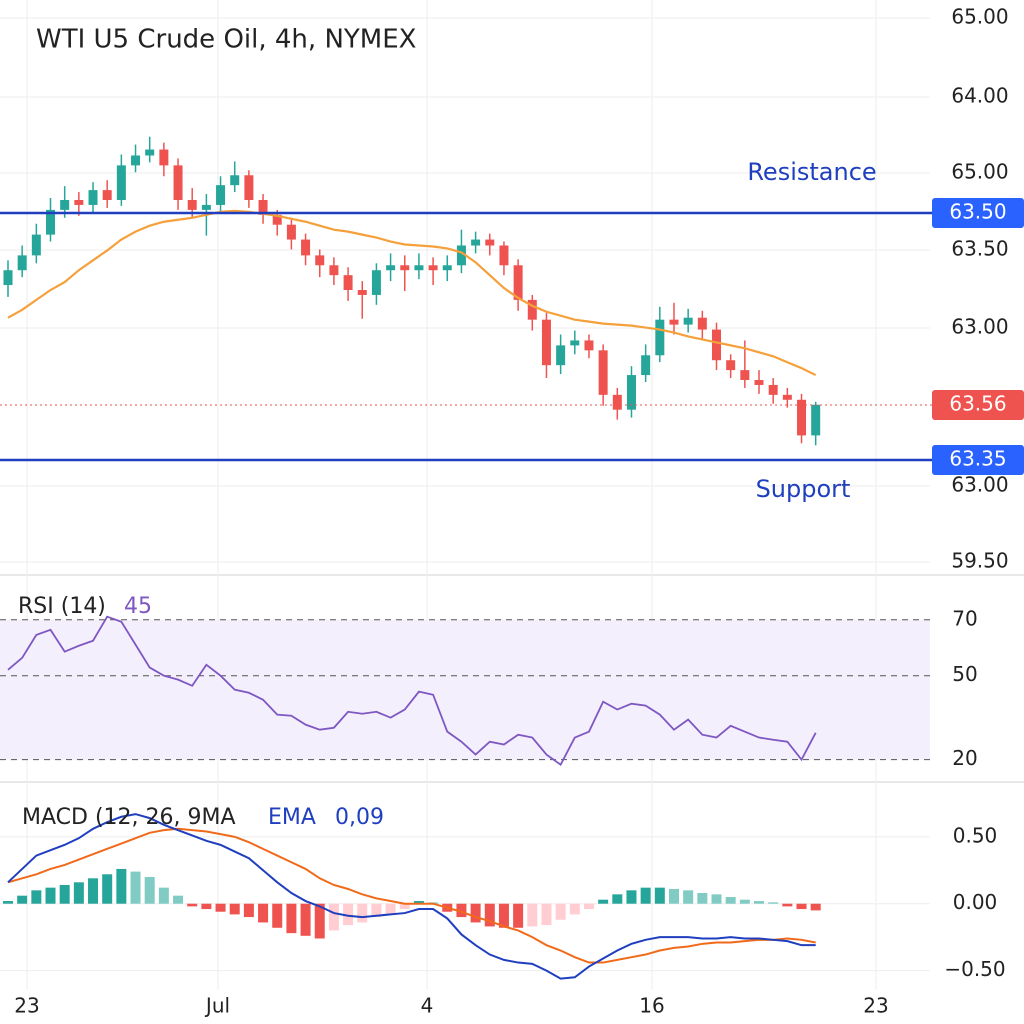 Image resolution: width=1024 pixels, height=1024 pixels. Describe the element at coordinates (292, 817) in the screenshot. I see `panel-subtitle: EMA` at that location.